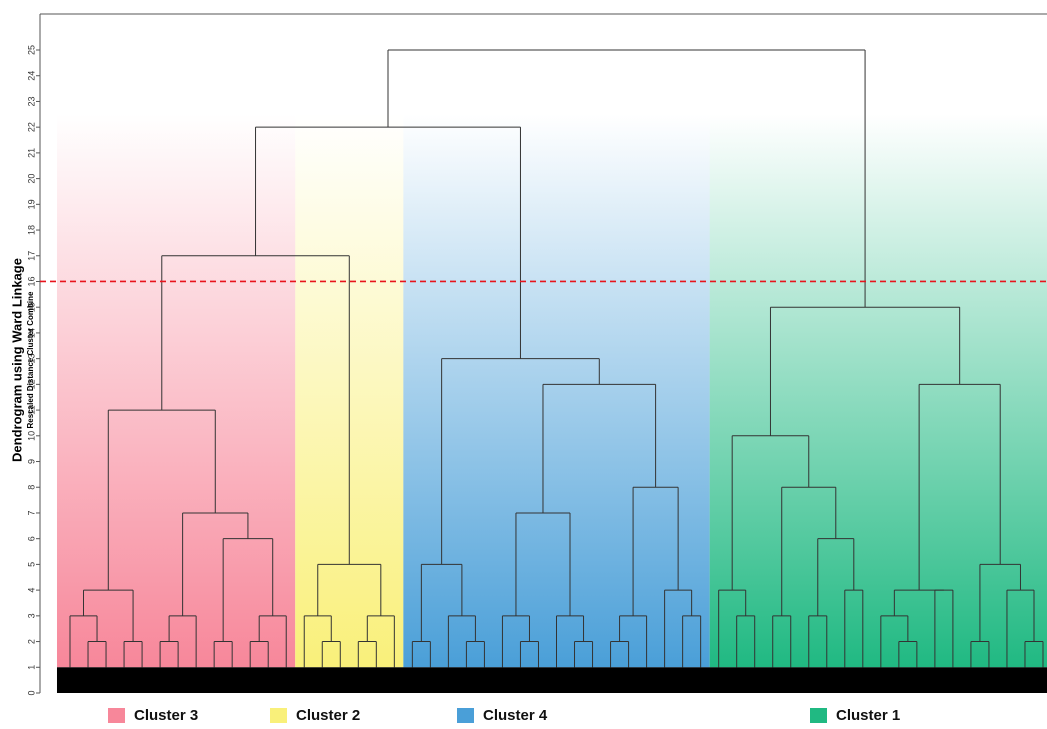 This screenshot has height=729, width=1047. Describe the element at coordinates (31, 307) in the screenshot. I see `y-tick-label: 15` at that location.